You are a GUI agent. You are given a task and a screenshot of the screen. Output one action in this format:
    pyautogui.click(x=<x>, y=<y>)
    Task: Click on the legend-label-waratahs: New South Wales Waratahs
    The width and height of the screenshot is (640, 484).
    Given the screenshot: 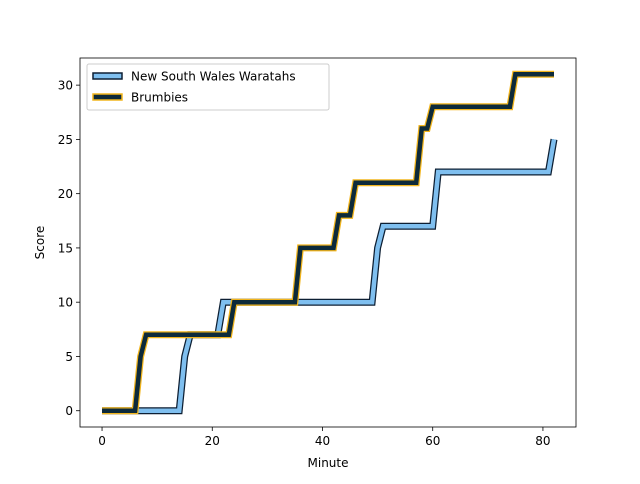 What is the action you would take?
    pyautogui.click(x=213, y=77)
    